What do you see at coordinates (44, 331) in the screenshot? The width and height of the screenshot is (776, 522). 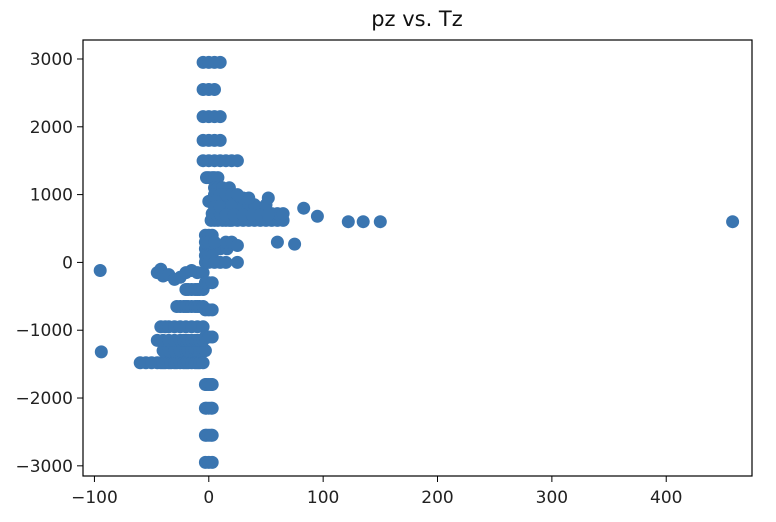 I see `y-tick-label: −1000` at bounding box center [44, 331].